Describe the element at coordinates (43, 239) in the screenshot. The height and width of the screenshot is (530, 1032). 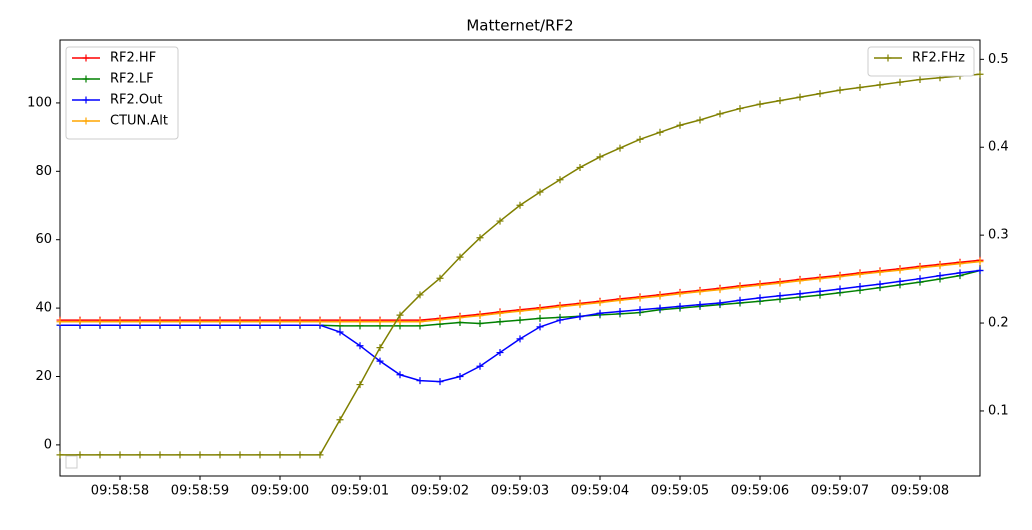
I see `y-tick-label: 60` at that location.